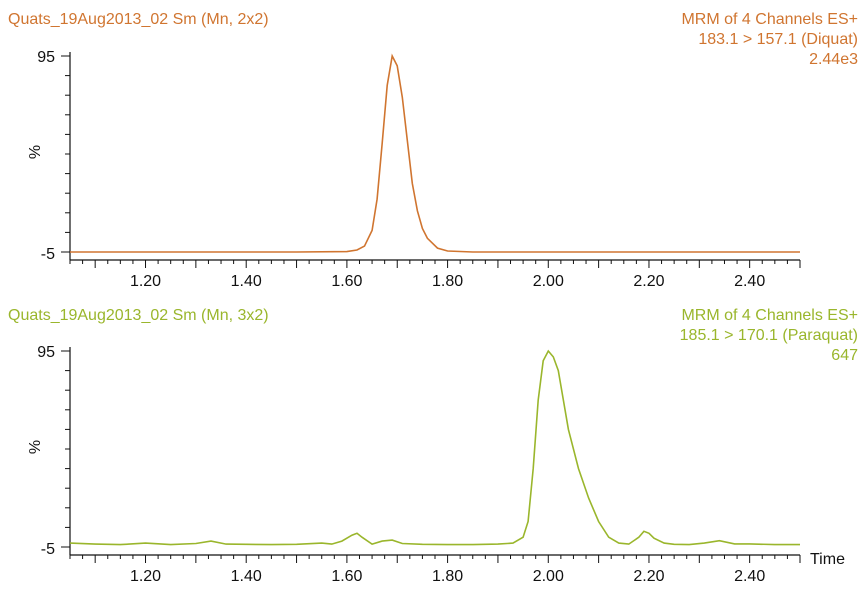 The height and width of the screenshot is (593, 866). I want to click on paraquat-x-tick-labels: 1.20 1.40 1.60 1.80 2.00 2.20 2.40, so click(447, 576).